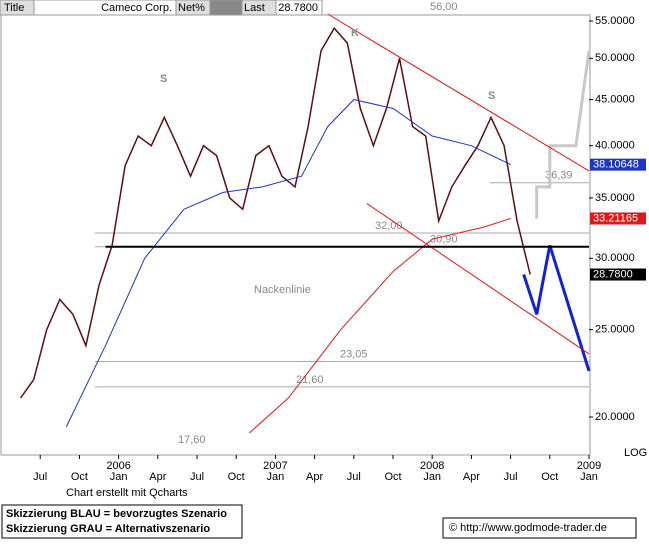 The height and width of the screenshot is (544, 649). Describe the element at coordinates (136, 8) in the screenshot. I see `header-symbol: Cameco Corp.` at that location.